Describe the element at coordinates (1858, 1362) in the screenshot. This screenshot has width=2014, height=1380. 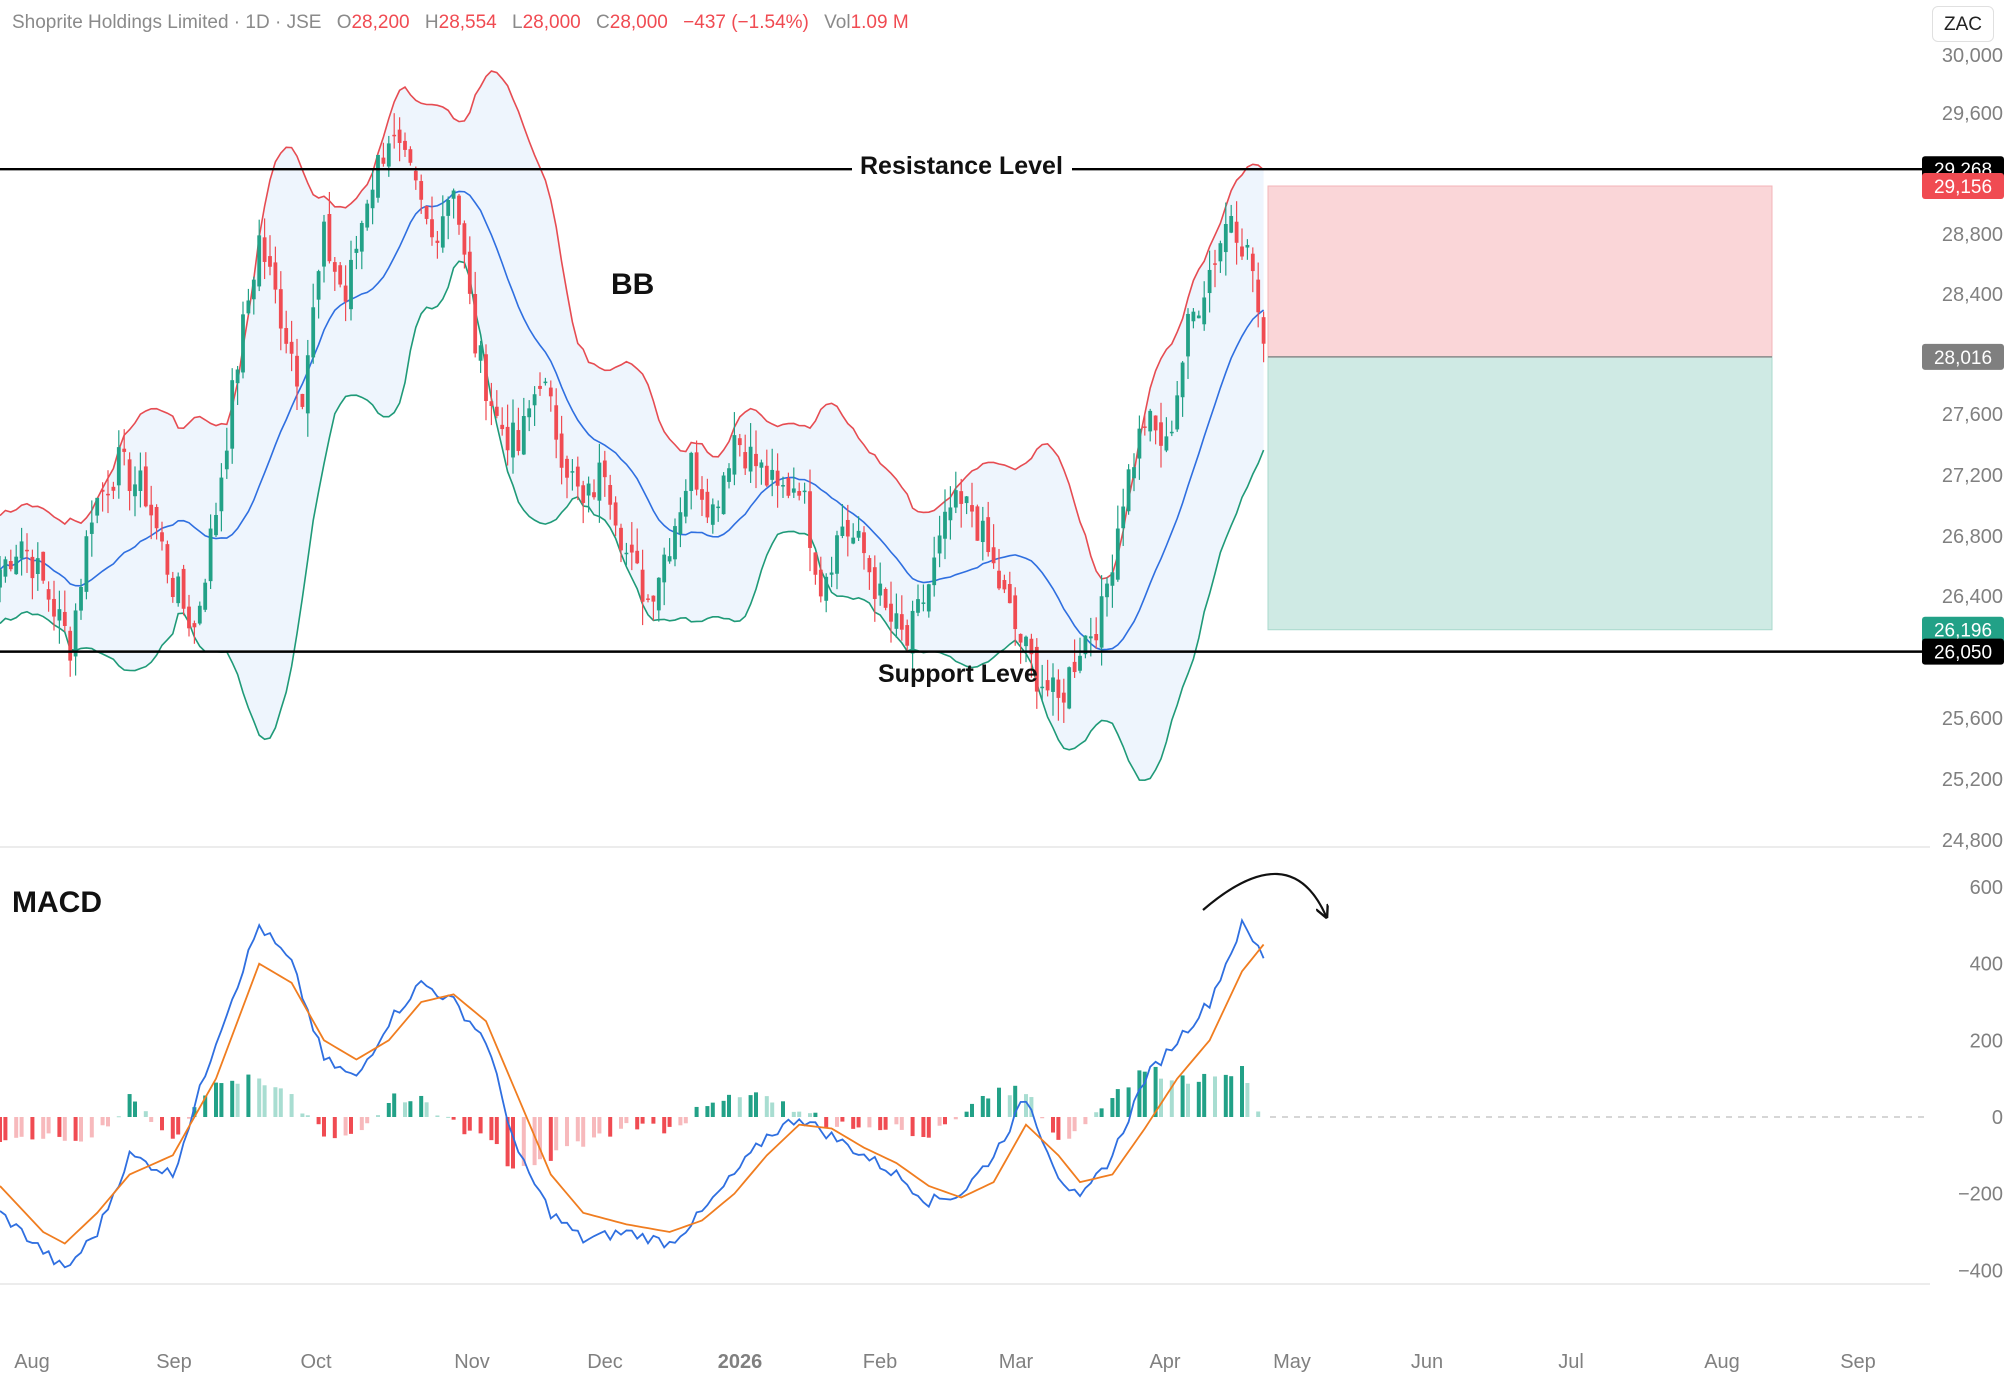
I see `time-tick-label: Sep` at that location.